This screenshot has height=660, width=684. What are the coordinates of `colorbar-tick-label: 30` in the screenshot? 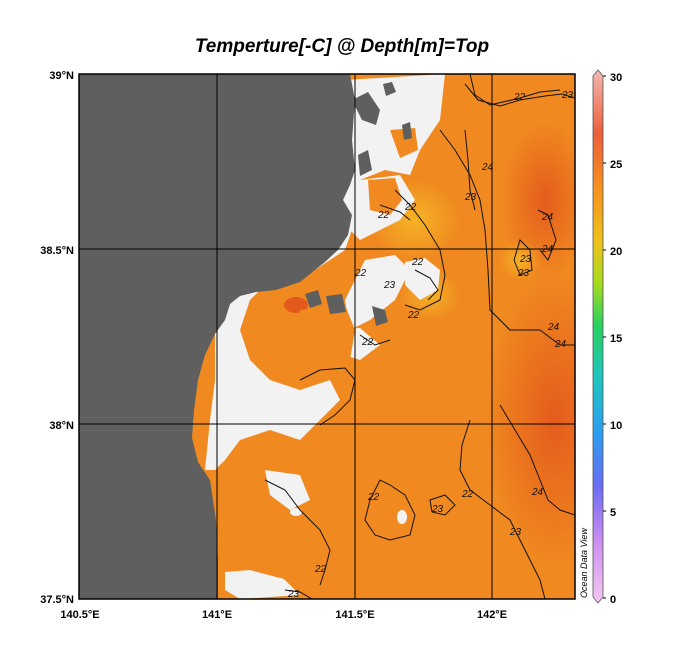 It's located at (616, 78).